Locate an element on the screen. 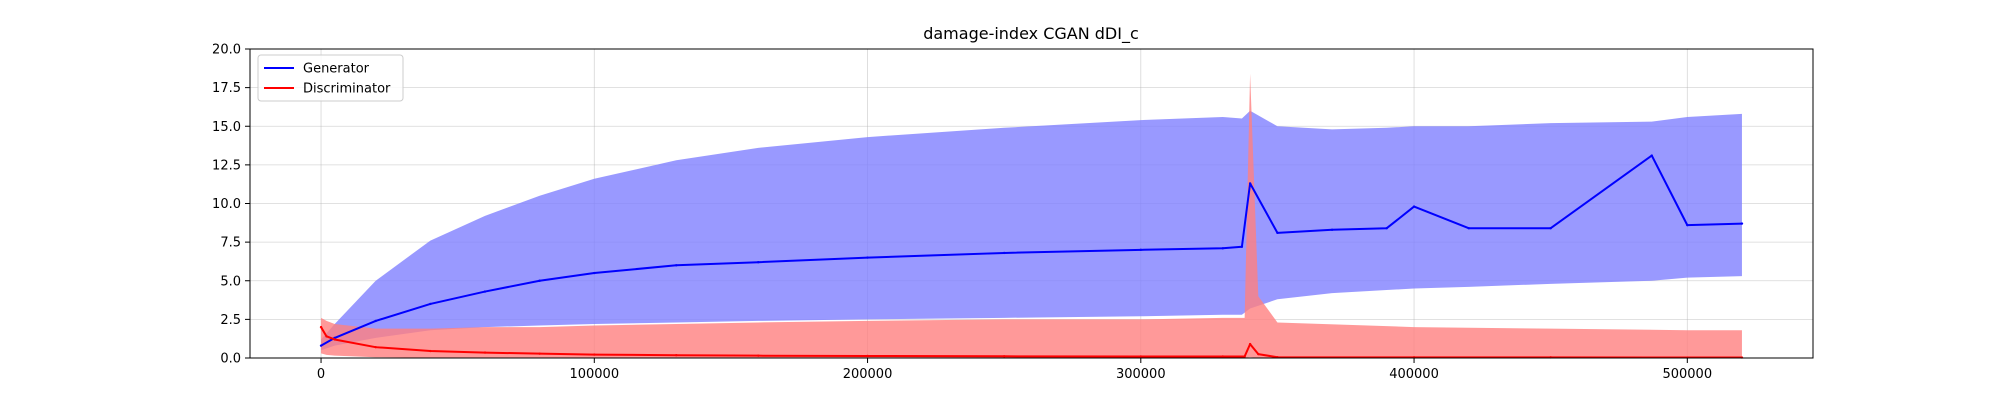 Image resolution: width=2000 pixels, height=400 pixels. legend-box is located at coordinates (330, 78).